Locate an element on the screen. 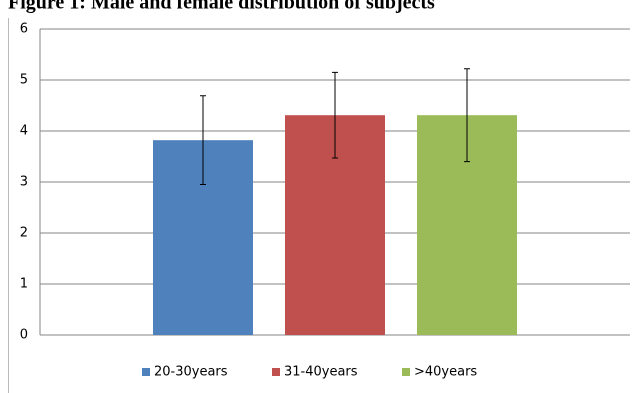  y-tick-label: 6 is located at coordinates (24, 29).